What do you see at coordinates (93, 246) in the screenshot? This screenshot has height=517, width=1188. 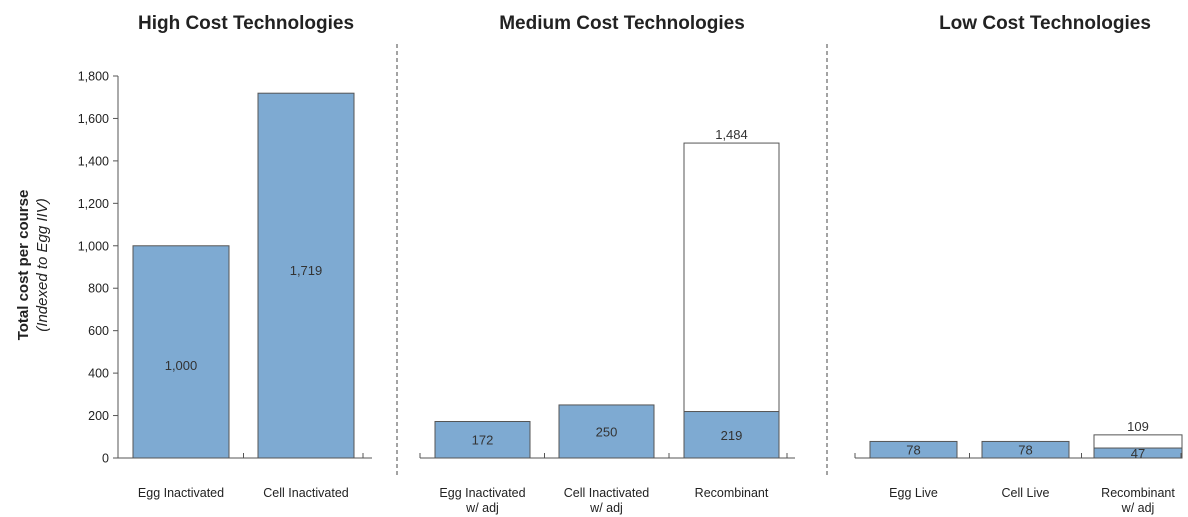 I see `y-tick-label: 1,000` at bounding box center [93, 246].